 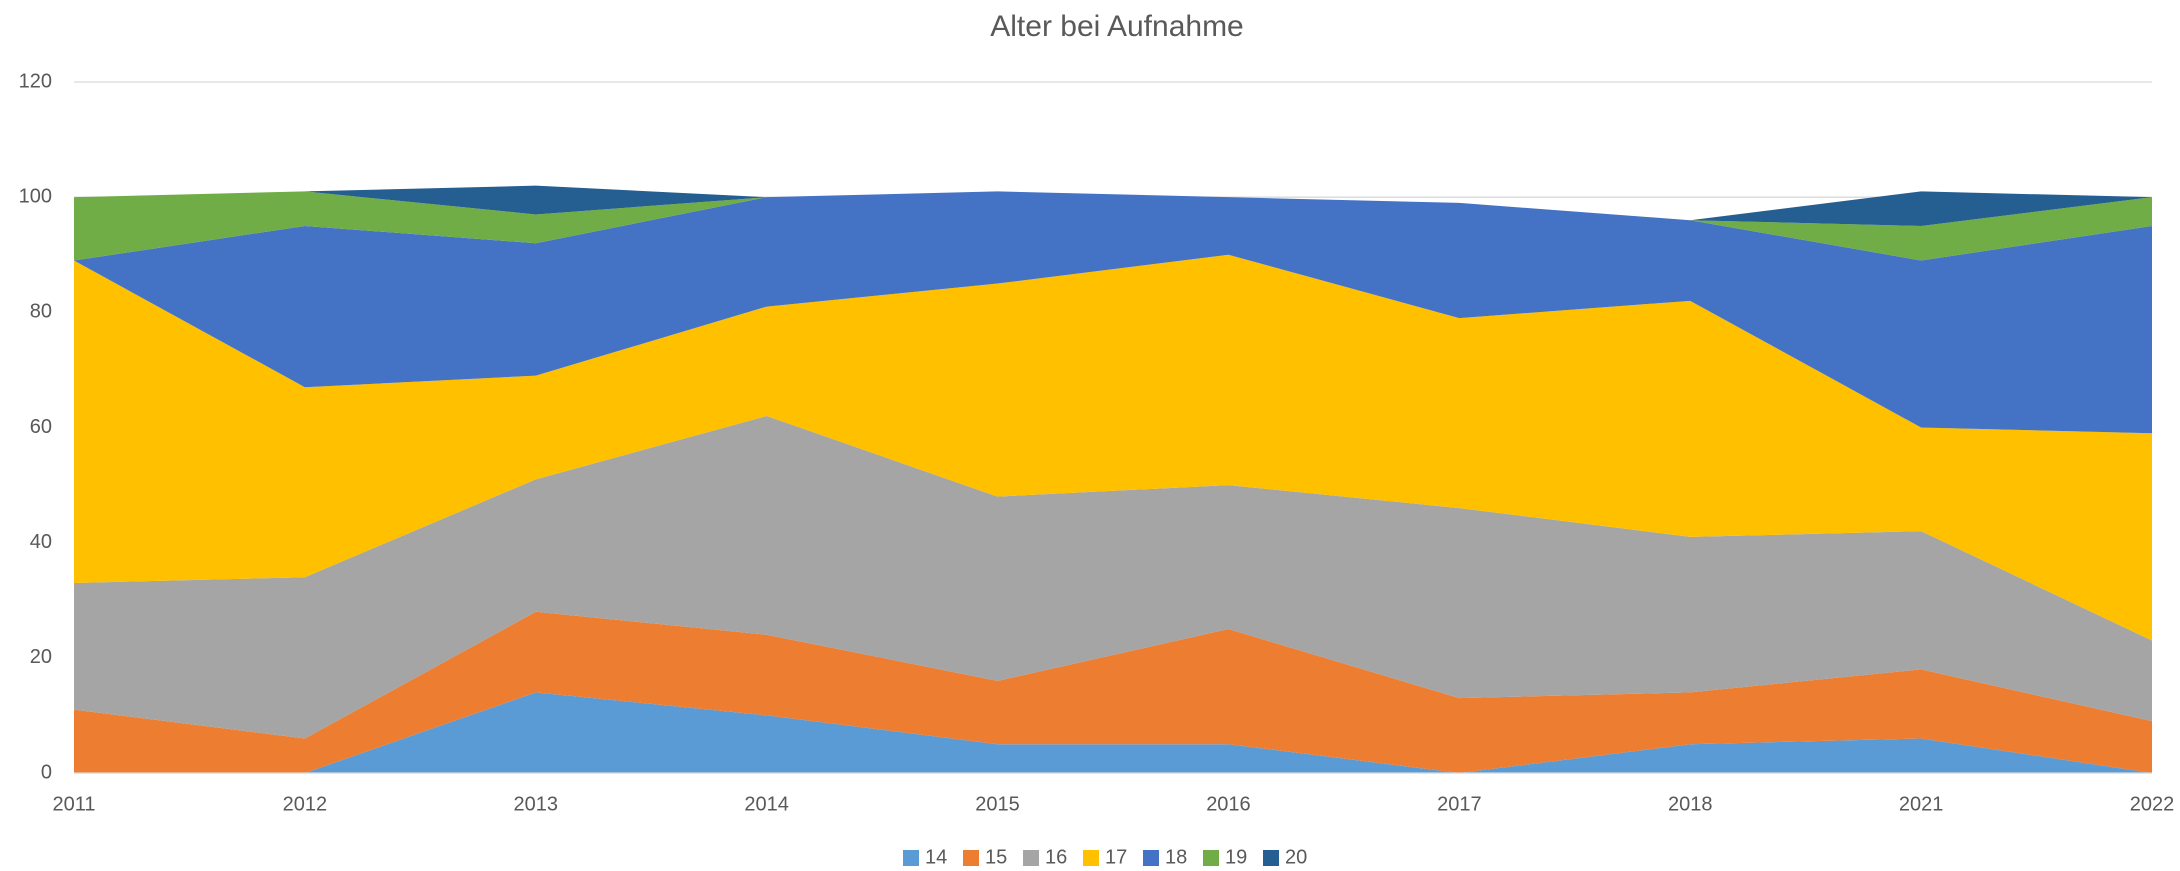 What do you see at coordinates (1690, 804) in the screenshot?
I see `x-tick-label: 2018` at bounding box center [1690, 804].